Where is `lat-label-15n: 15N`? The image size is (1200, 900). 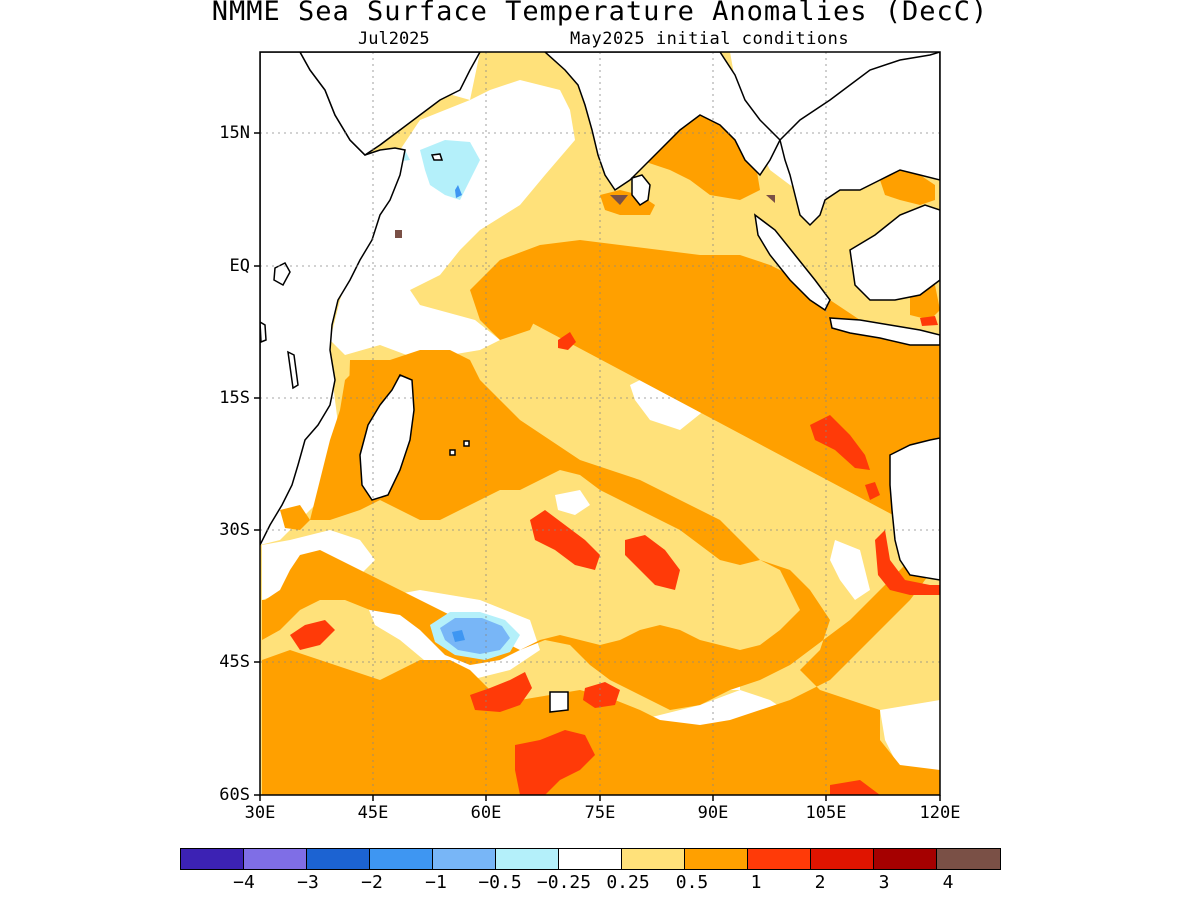
lat-label-15n: 15N is located at coordinates (234, 133).